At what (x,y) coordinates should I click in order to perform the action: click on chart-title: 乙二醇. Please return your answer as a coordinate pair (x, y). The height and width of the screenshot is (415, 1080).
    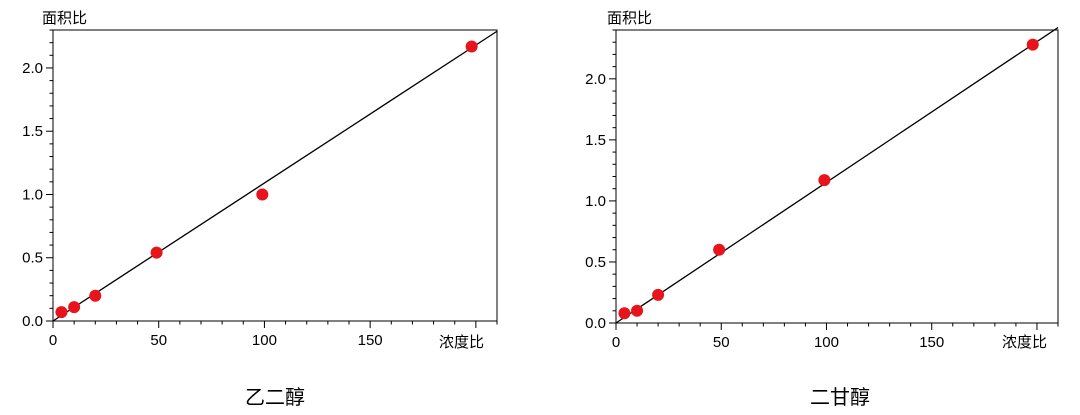
    Looking at the image, I should click on (275, 397).